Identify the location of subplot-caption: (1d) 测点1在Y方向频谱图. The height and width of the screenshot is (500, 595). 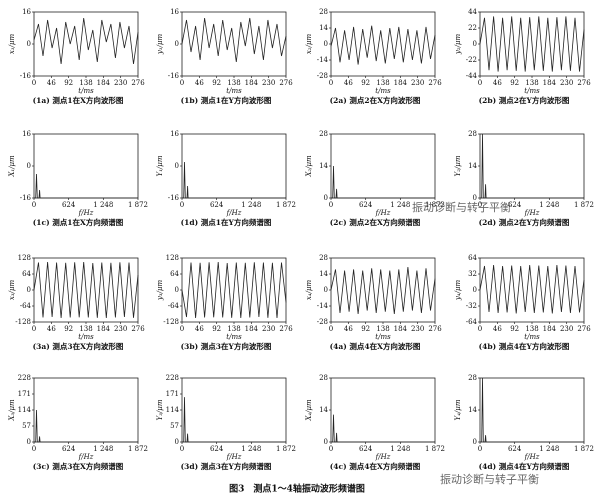
(226, 222).